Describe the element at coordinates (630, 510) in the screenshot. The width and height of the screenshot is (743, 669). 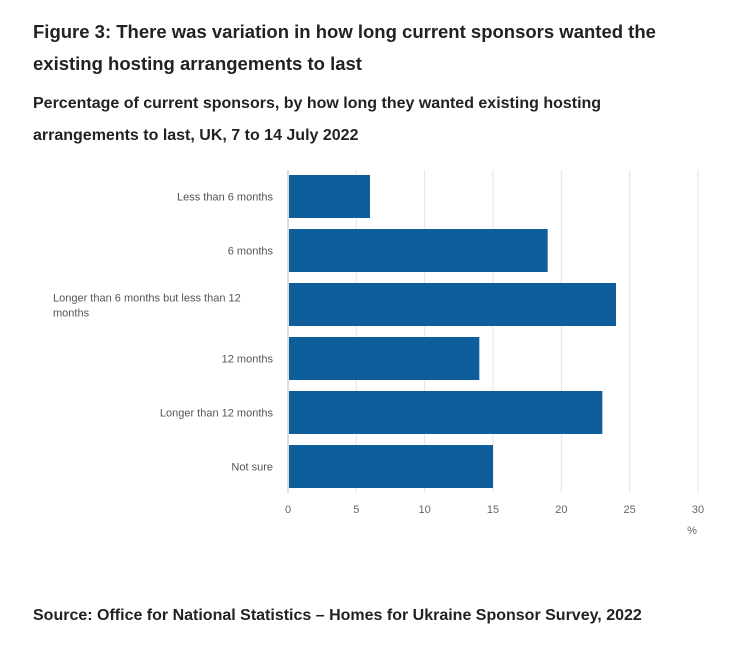
I see `x-tick-label: 25` at that location.